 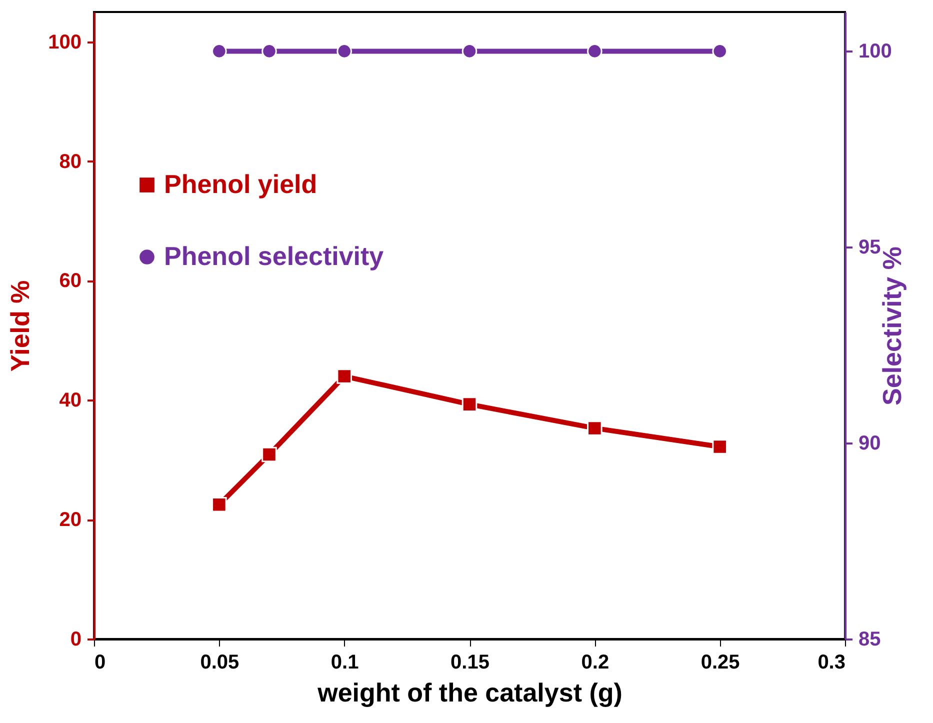 I want to click on legend-label: Phenol yield, so click(x=241, y=184).